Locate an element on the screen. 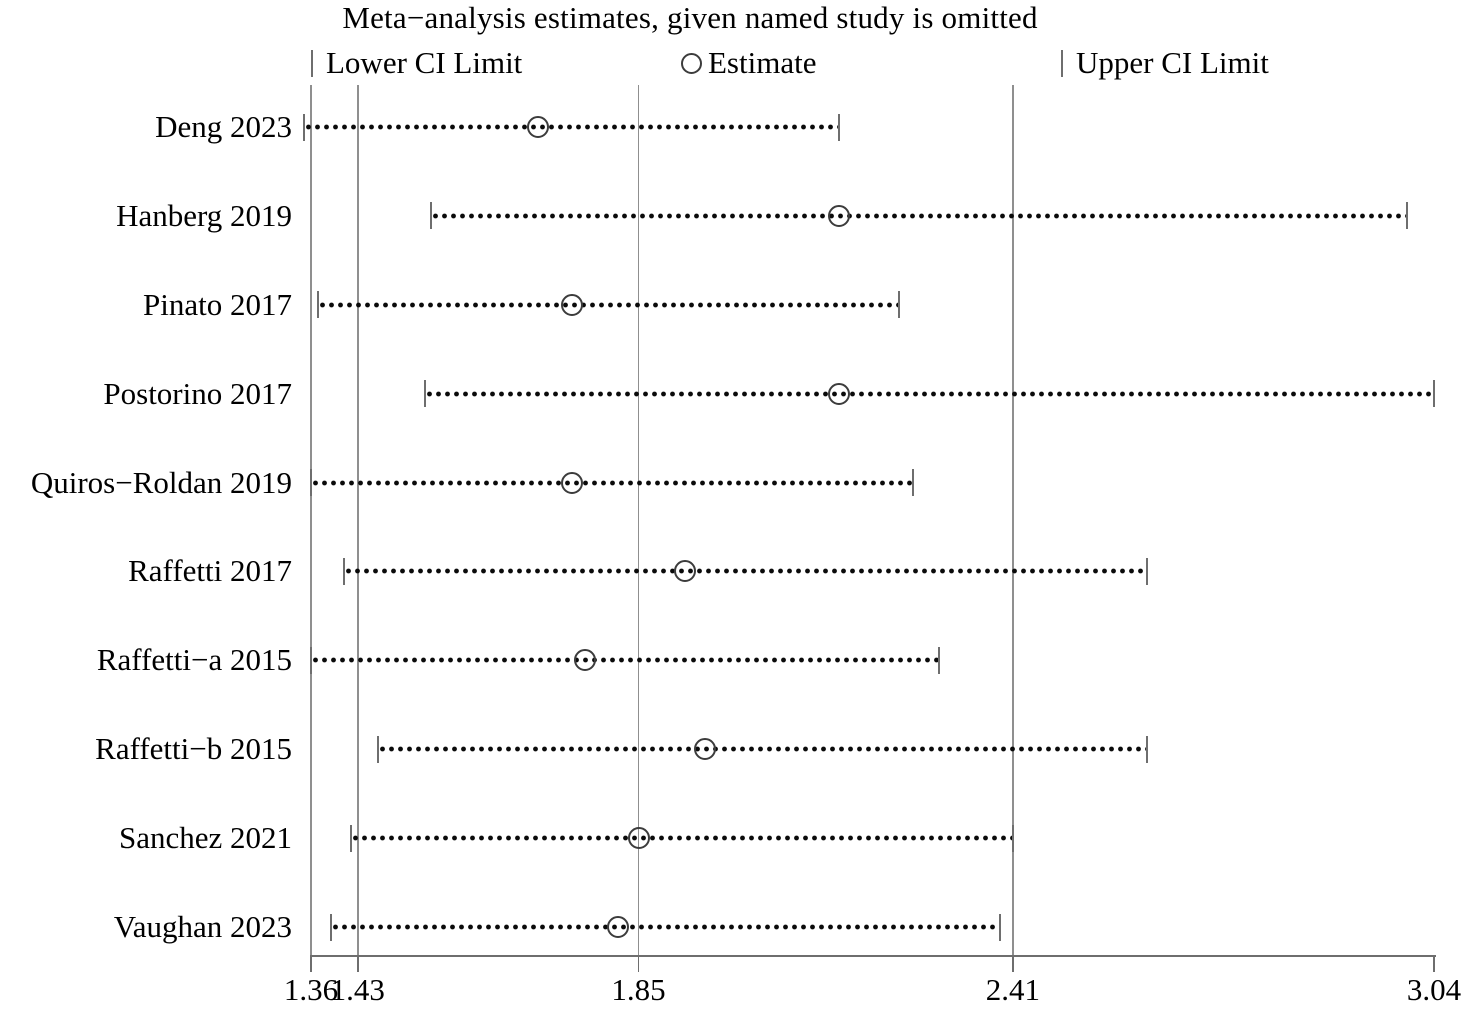 This screenshot has width=1477, height=1013. legend-lower-ci: Lower CI Limit is located at coordinates (417, 62).